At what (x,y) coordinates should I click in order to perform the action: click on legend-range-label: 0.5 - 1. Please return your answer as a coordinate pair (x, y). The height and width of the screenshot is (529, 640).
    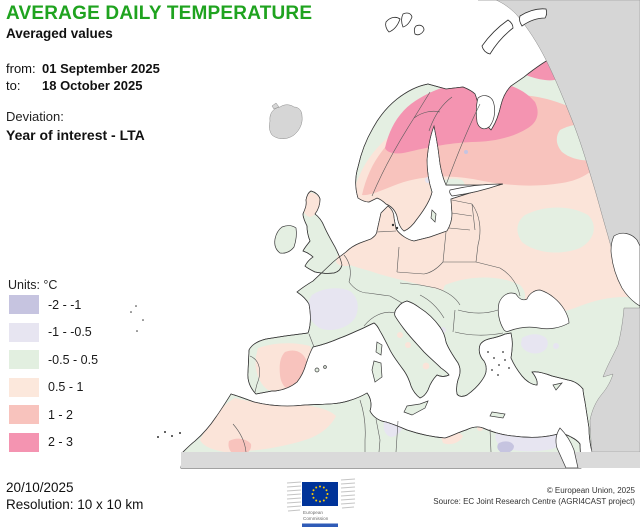
    Looking at the image, I should click on (66, 387).